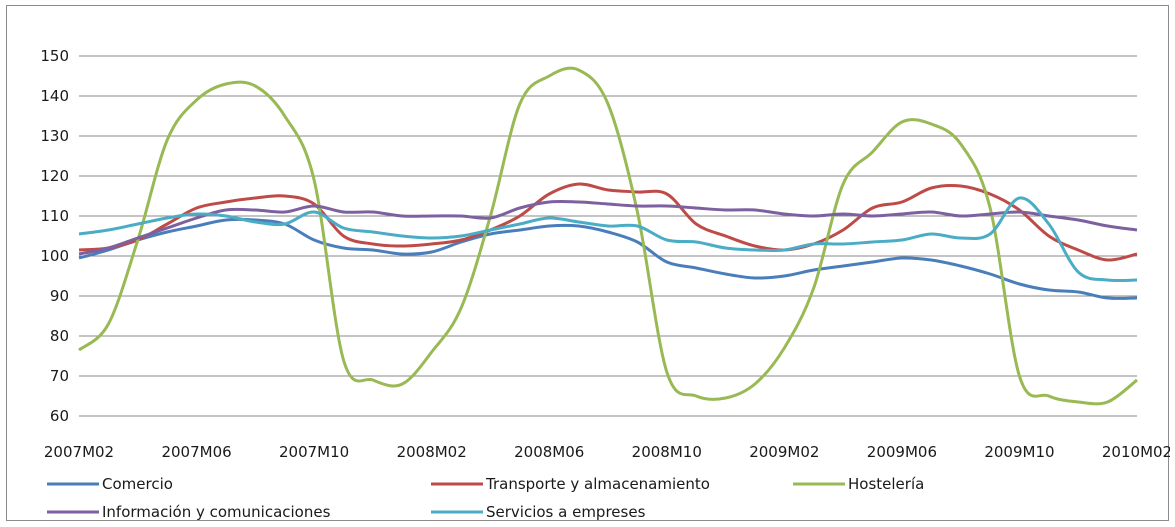 Image resolution: width=1175 pixels, height=527 pixels. I want to click on x-tick-label: 2009M10, so click(1019, 452).